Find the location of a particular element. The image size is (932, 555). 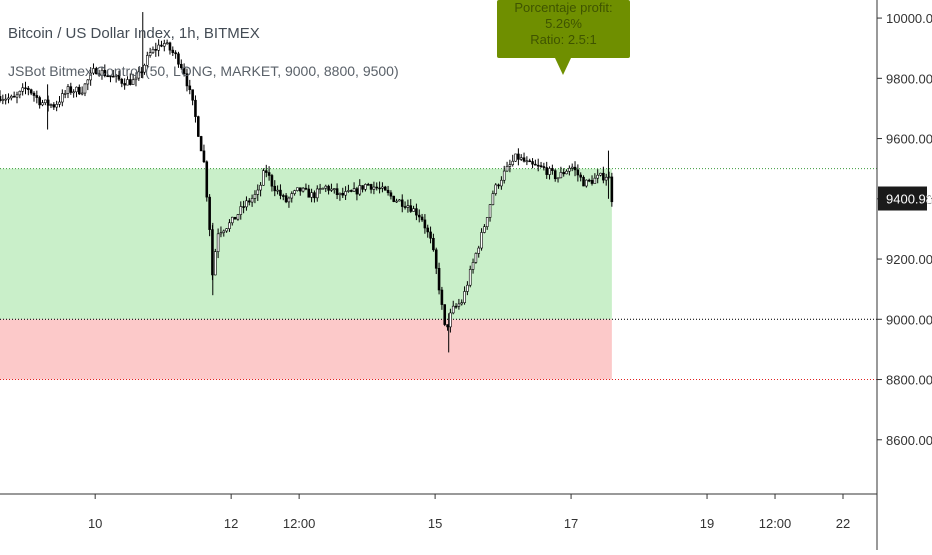

price-tick-label: 8600.00 is located at coordinates (909, 440).